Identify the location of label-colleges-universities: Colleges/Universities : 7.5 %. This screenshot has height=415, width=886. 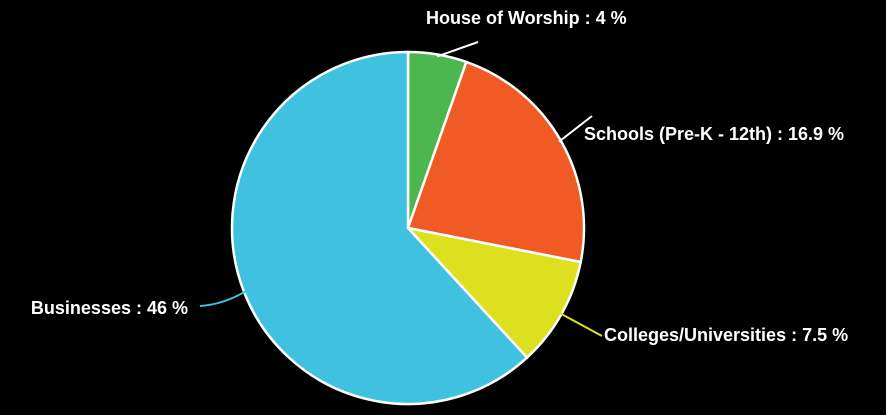
(726, 335).